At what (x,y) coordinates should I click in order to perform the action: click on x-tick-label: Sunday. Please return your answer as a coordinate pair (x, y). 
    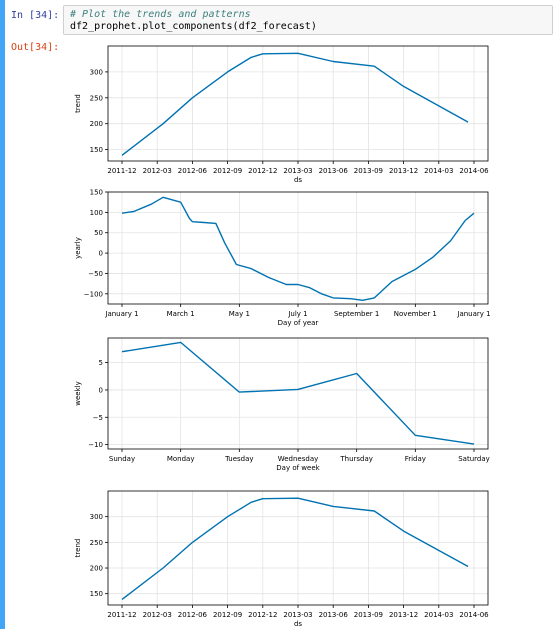
    Looking at the image, I should click on (122, 459).